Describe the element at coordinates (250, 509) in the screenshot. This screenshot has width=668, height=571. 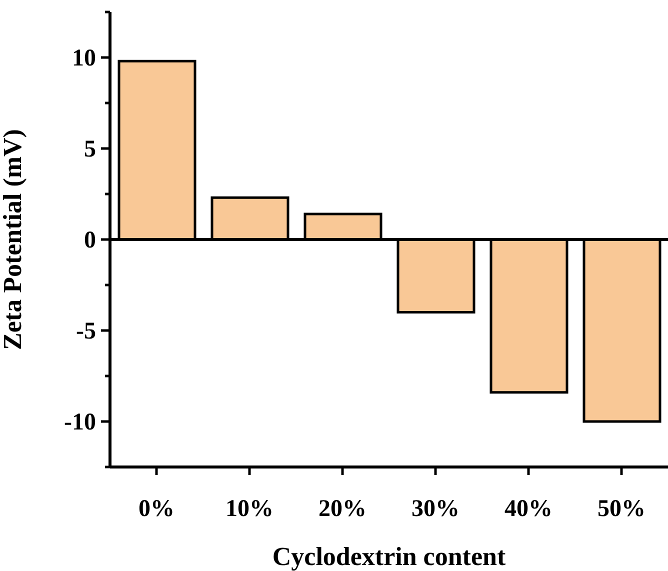
I see `x-tick-label: 10%` at that location.